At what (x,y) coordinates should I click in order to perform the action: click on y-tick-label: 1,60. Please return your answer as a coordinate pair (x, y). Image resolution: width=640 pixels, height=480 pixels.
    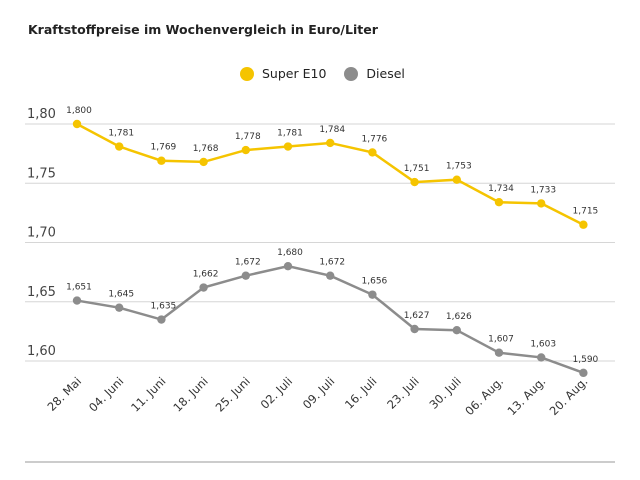
    Looking at the image, I should click on (41, 351).